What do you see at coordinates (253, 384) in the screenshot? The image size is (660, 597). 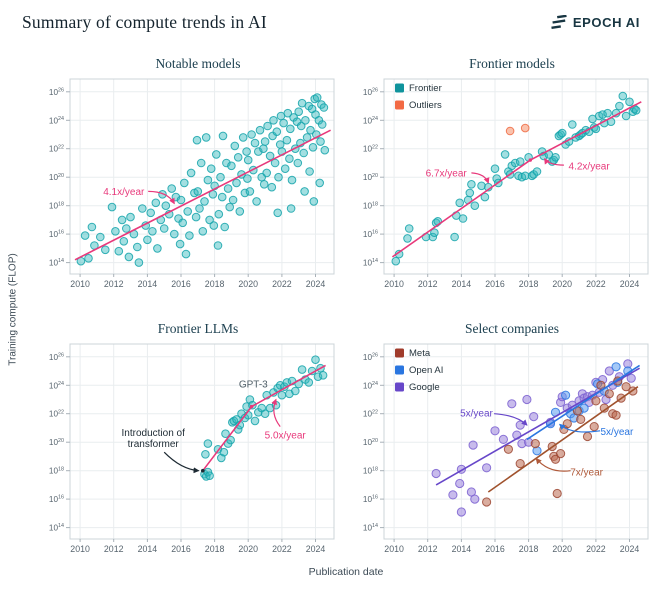 I see `annotation-label: GPT-3` at bounding box center [253, 384].